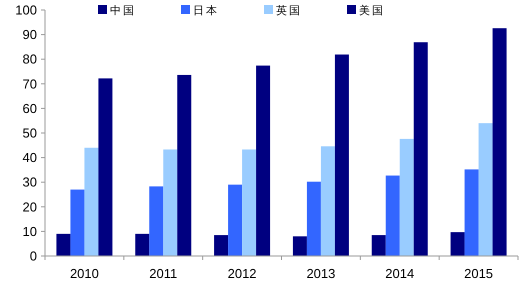 The image size is (527, 287). Describe the element at coordinates (242, 273) in the screenshot. I see `x-tick-label: 2012` at that location.